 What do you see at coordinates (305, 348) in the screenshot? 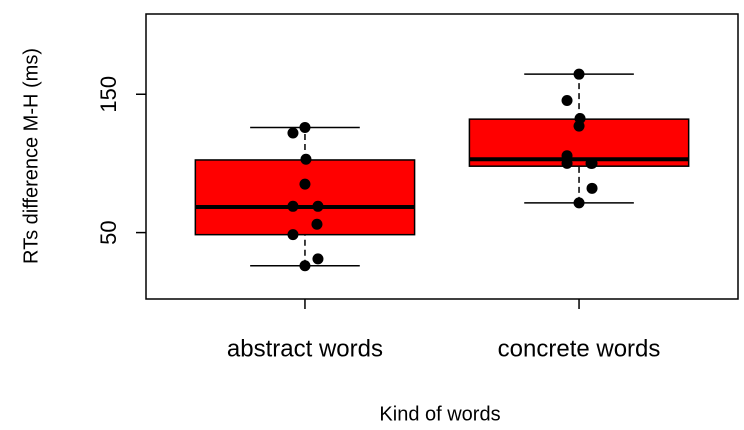
I see `x-tick-label: abstract words` at bounding box center [305, 348].